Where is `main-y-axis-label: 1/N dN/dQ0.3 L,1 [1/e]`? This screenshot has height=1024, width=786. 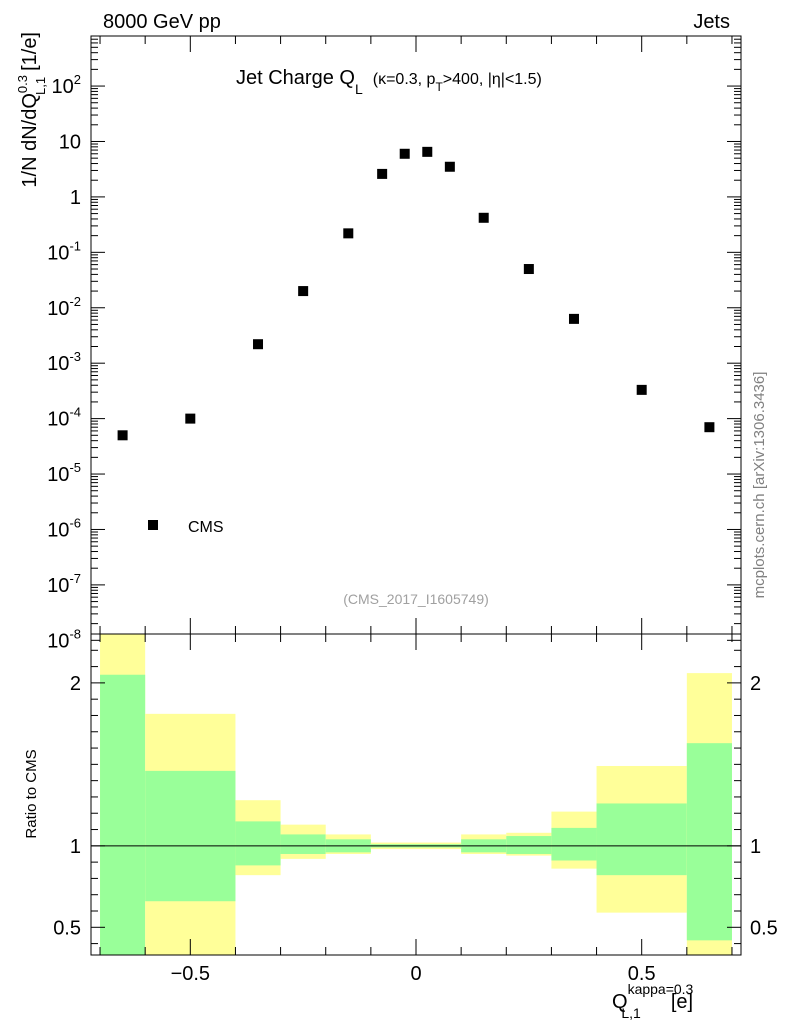
main-y-axis-label: 1/N dN/dQ0.3 L,1 [1/e] is located at coordinates (31, 110).